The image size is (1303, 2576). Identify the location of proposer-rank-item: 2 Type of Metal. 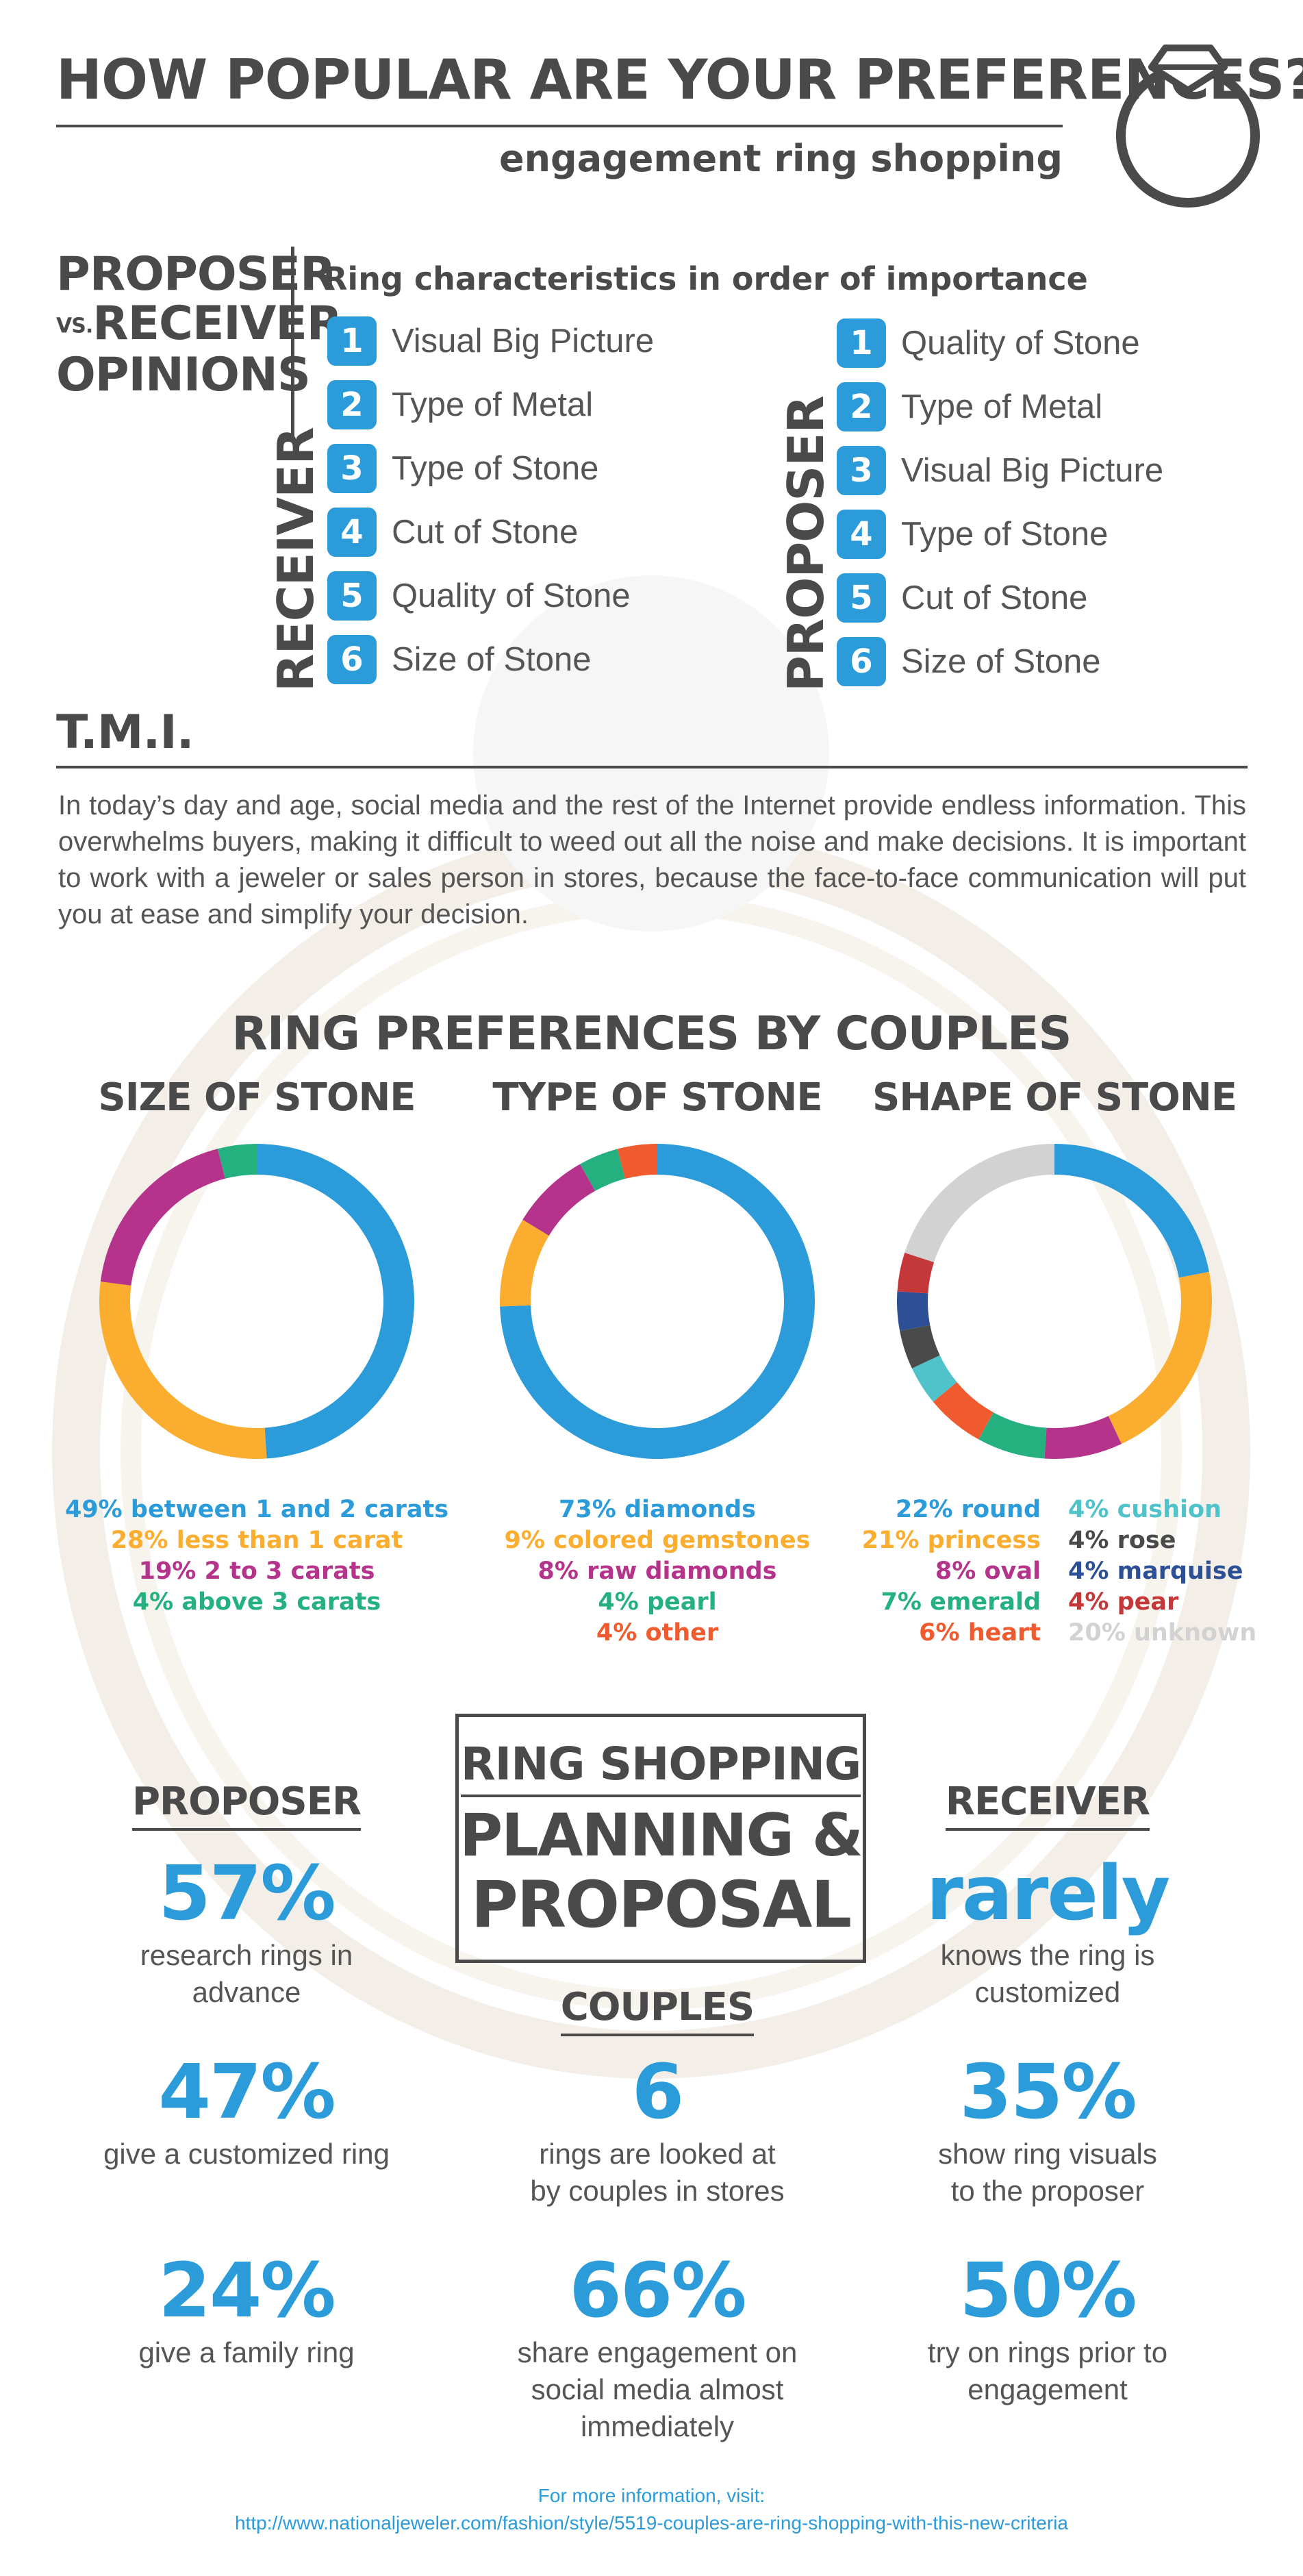
(1000, 414).